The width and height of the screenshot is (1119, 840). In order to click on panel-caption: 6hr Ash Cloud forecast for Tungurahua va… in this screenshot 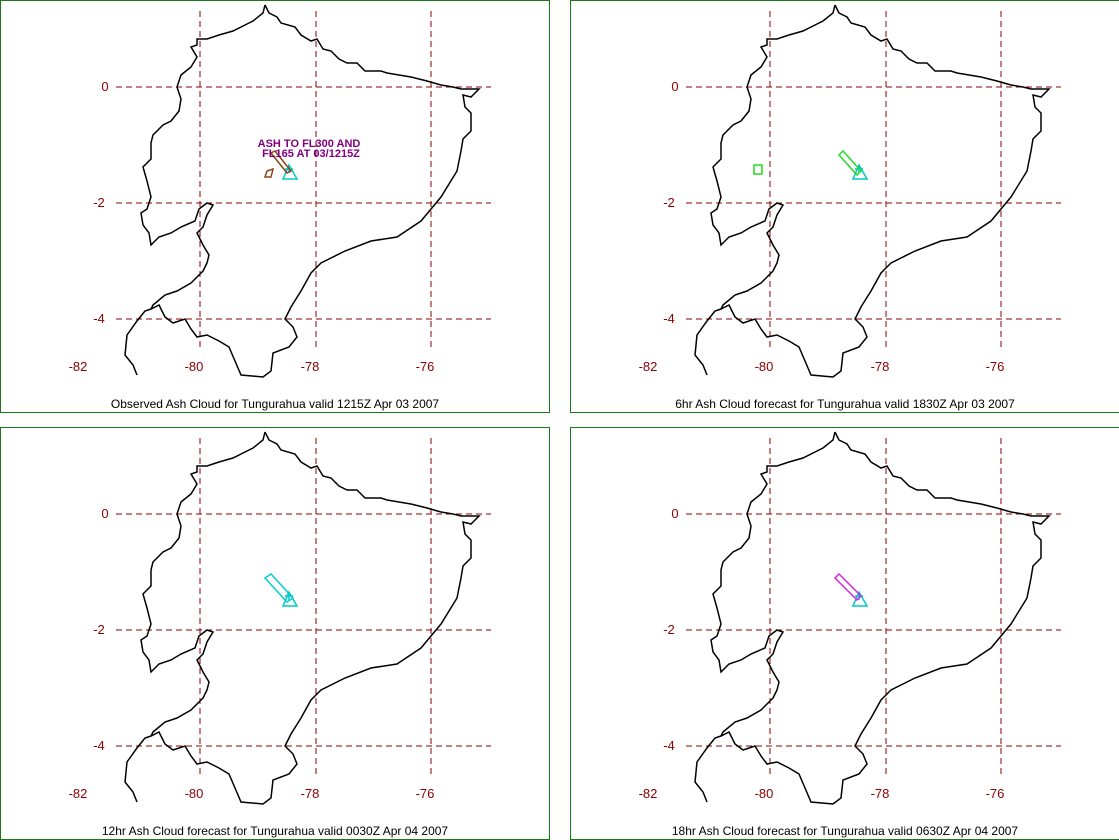, I will do `click(845, 404)`.